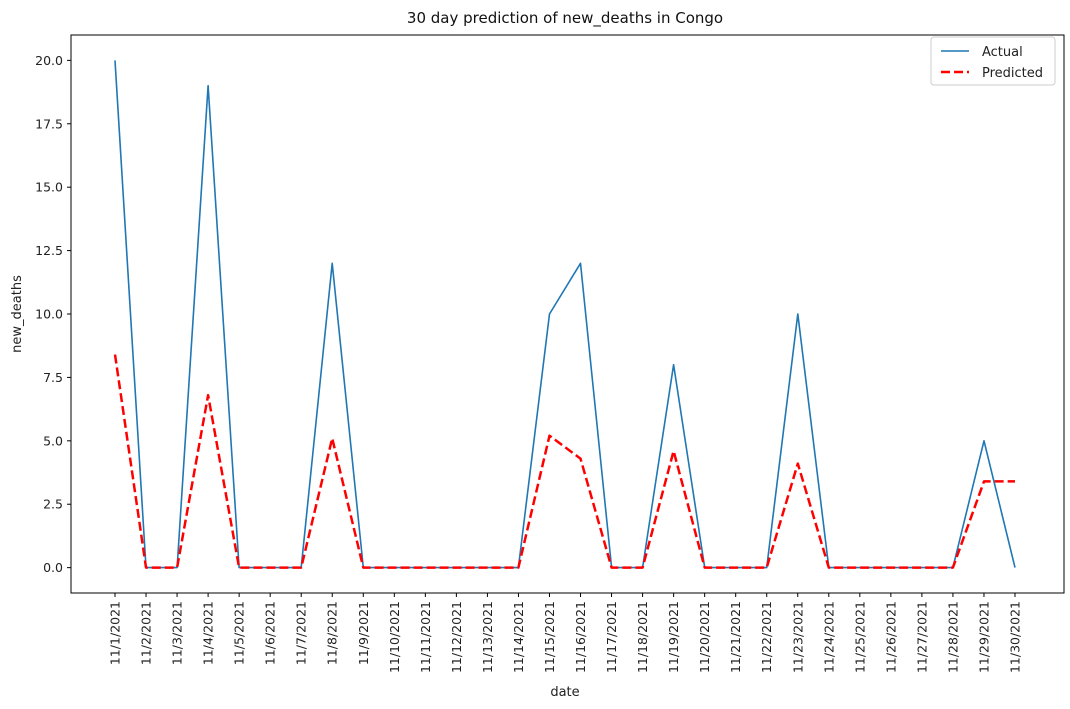 This screenshot has height=709, width=1070. Describe the element at coordinates (642, 637) in the screenshot. I see `x-tick-label: 11/18/2021` at that location.